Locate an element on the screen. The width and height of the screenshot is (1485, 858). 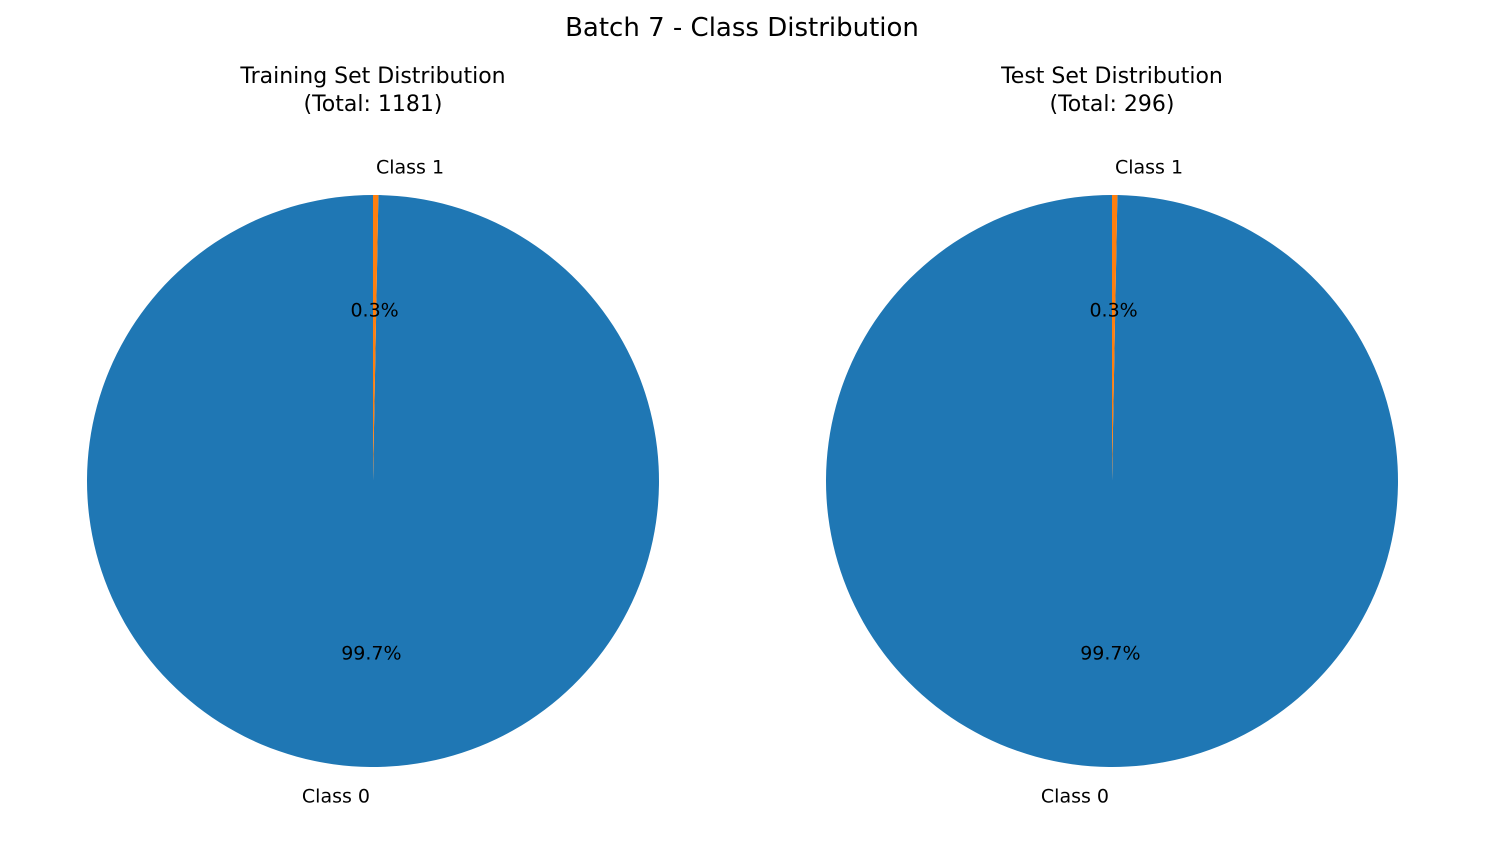
figure-suptitle: Batch 7 - Class Distribution is located at coordinates (742, 28).